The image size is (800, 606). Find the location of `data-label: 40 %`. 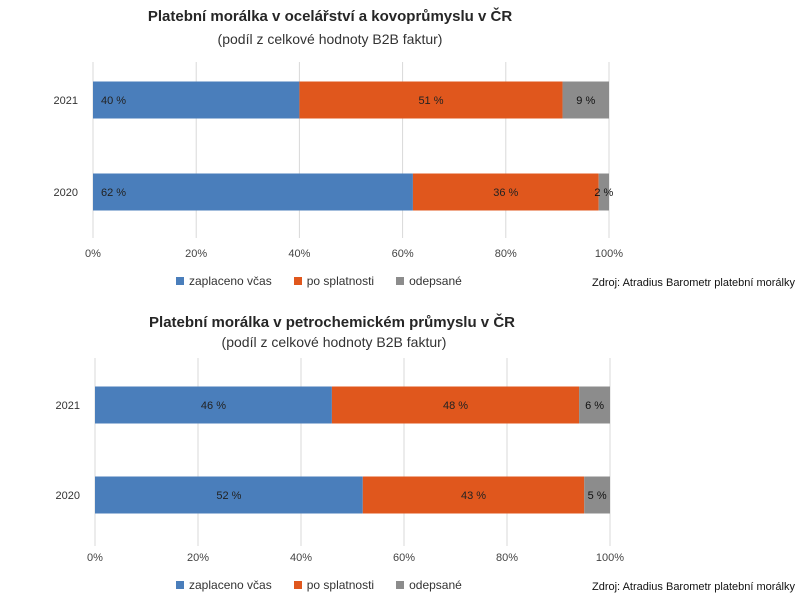

data-label: 40 % is located at coordinates (113, 101).